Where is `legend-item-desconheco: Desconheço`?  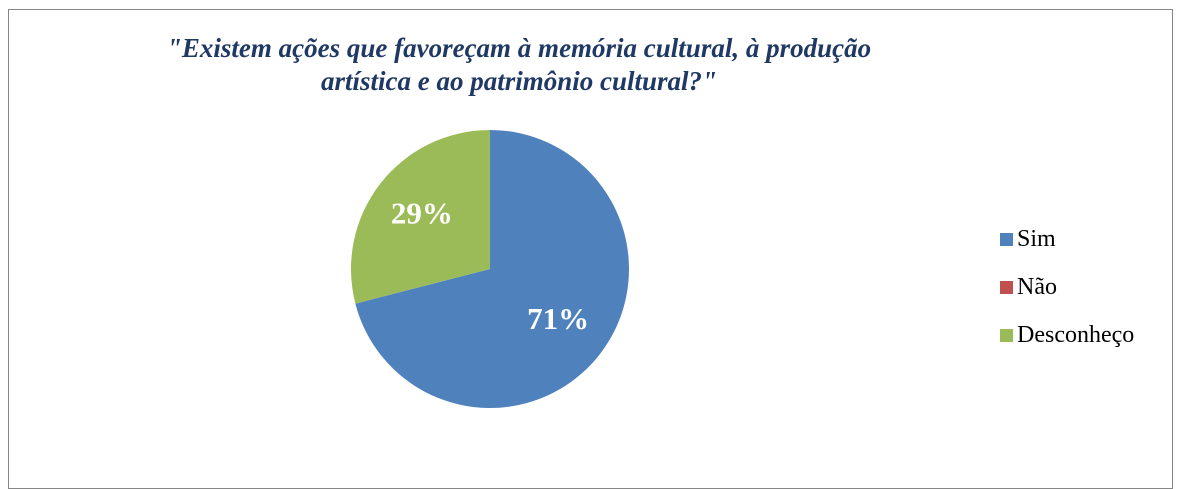
legend-item-desconheco: Desconheço is located at coordinates (1067, 335).